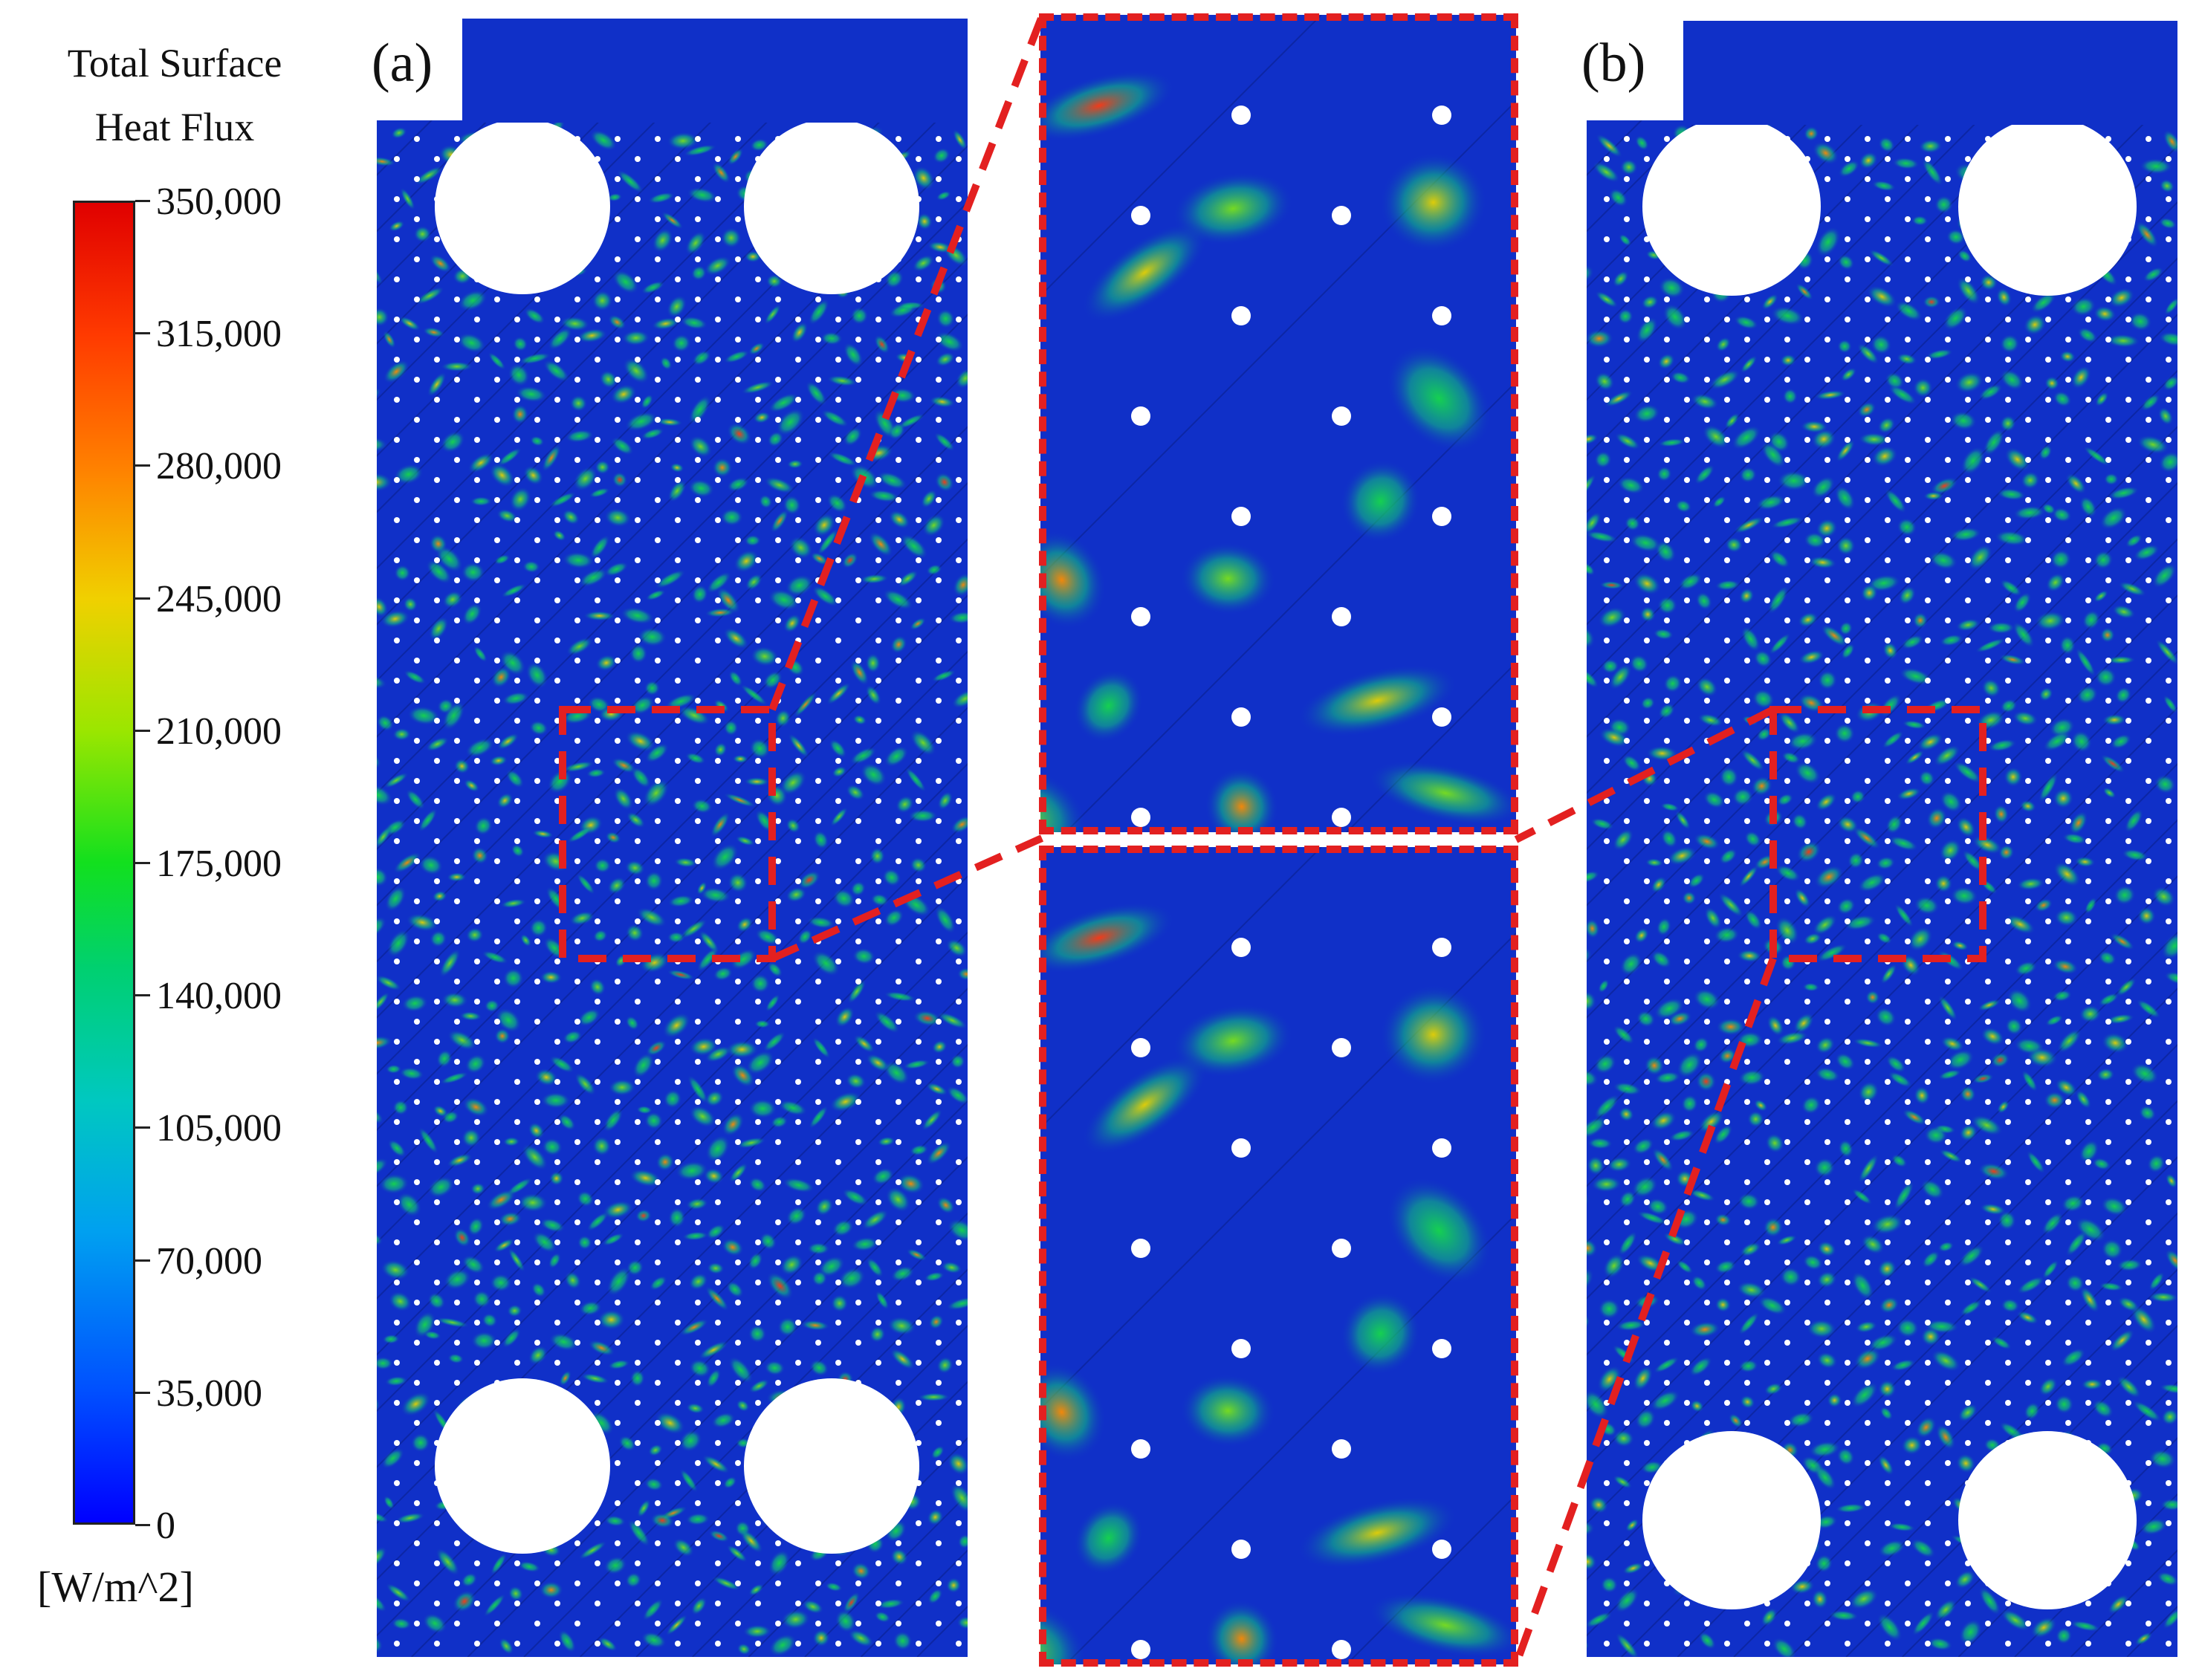 Image resolution: width=2202 pixels, height=1680 pixels. I want to click on panel-a-label: (a), so click(402, 64).